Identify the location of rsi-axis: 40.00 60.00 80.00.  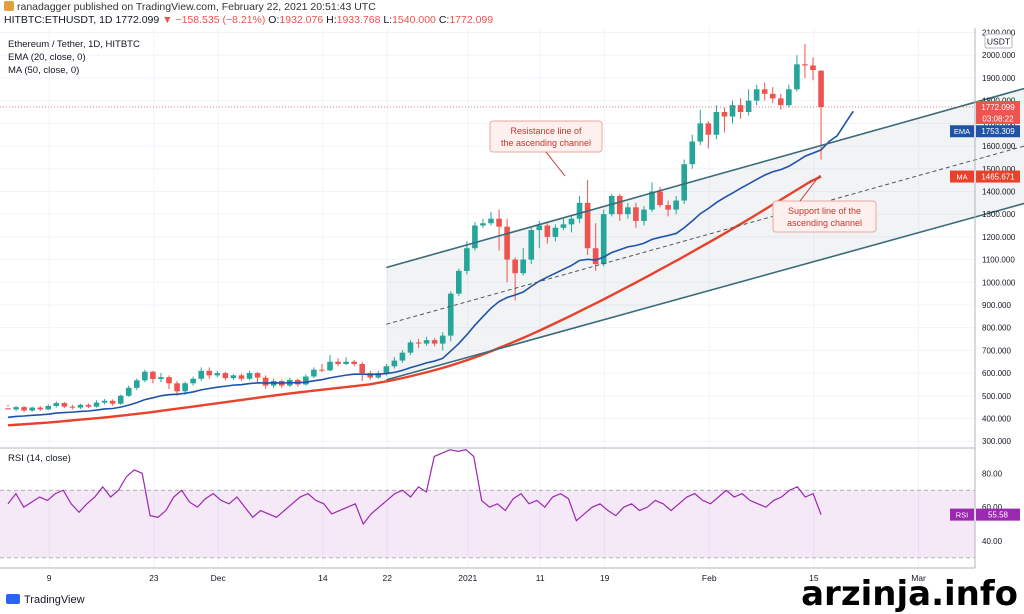
(992, 507).